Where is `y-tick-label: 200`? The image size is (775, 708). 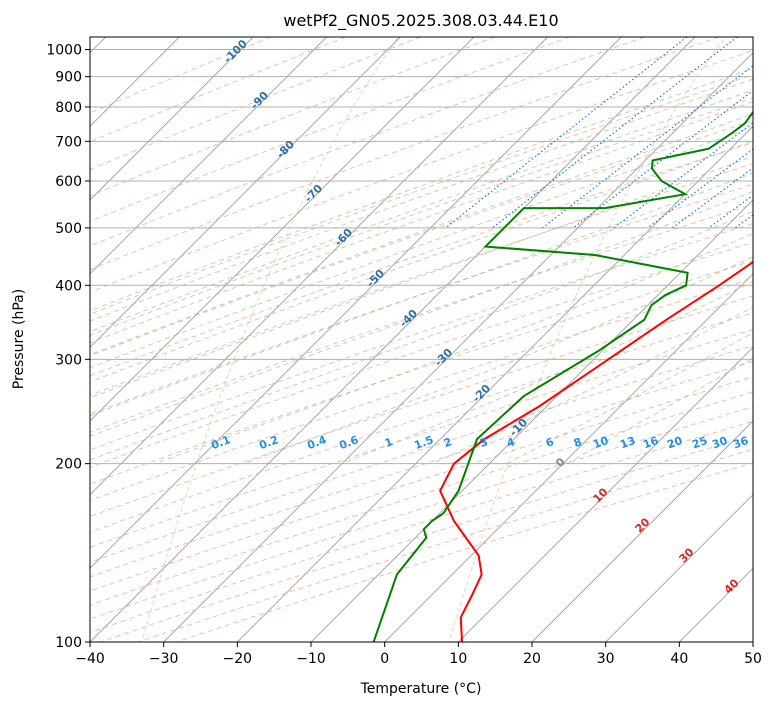 y-tick-label: 200 is located at coordinates (68, 465).